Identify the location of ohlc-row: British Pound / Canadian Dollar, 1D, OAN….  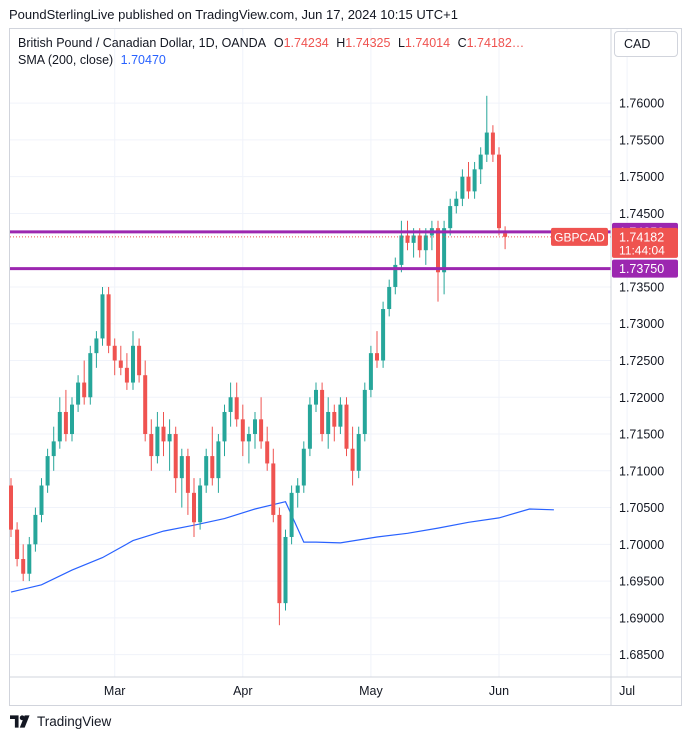
(271, 43).